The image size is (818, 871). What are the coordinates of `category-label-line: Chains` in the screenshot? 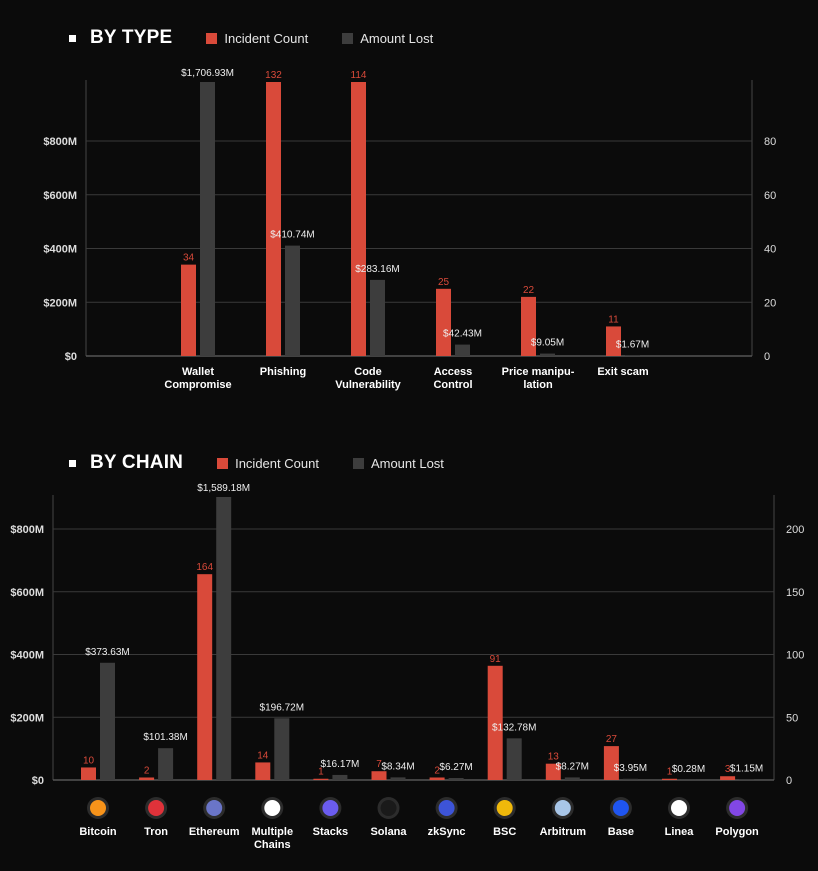 It's located at (272, 845).